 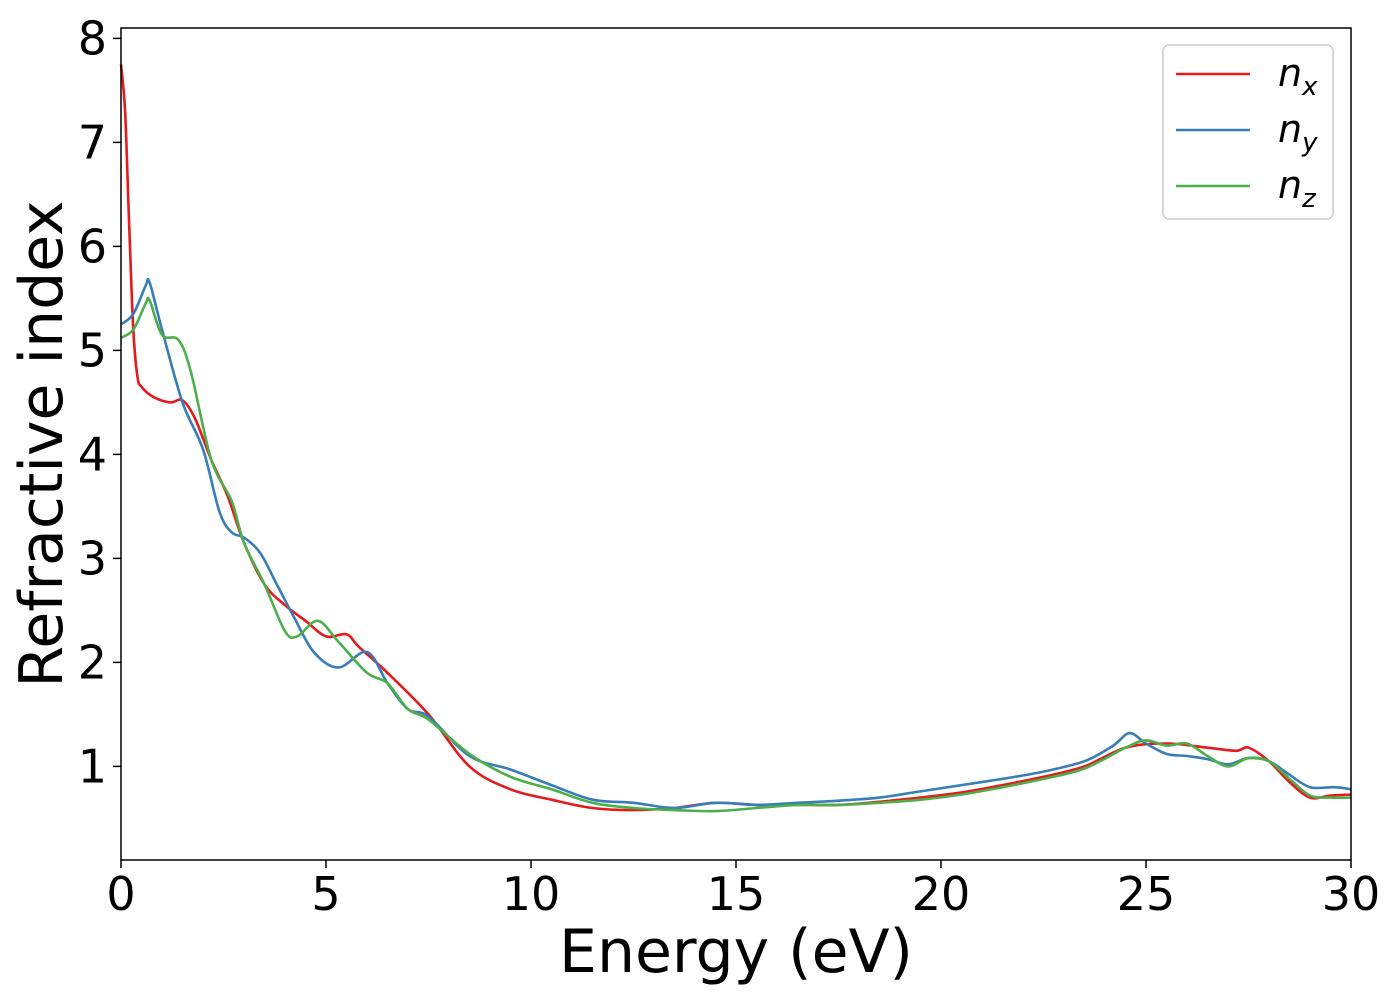 I want to click on x-tick-label: 0, so click(x=120, y=894).